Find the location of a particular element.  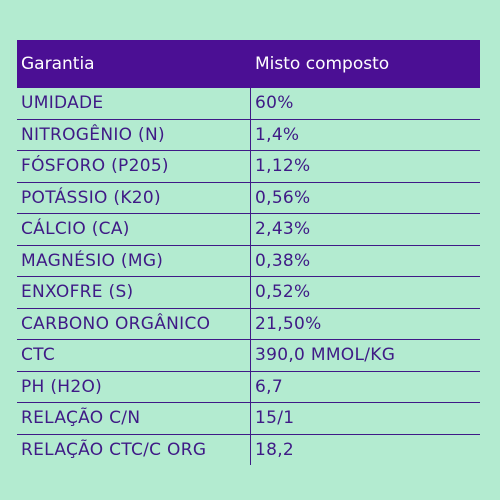

table-row: RELAÇÃO C/N 15/1 is located at coordinates (248, 419).